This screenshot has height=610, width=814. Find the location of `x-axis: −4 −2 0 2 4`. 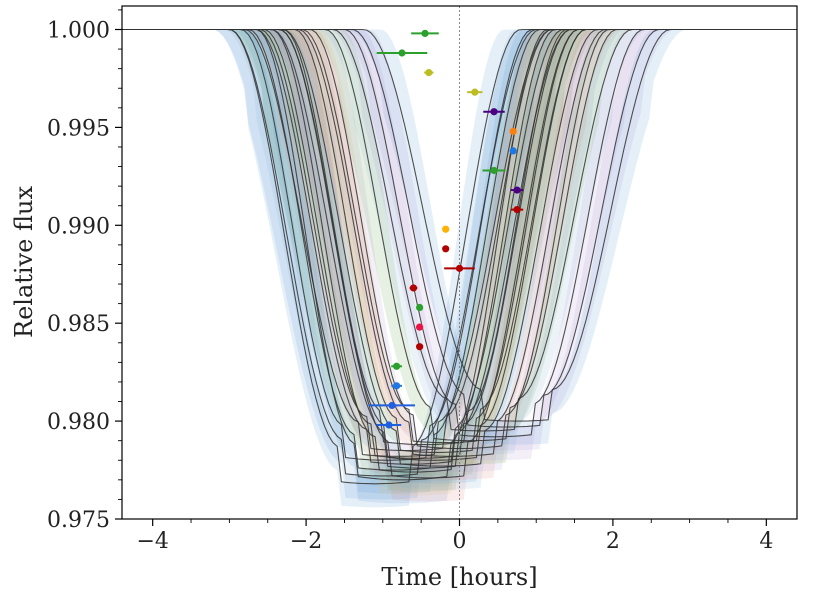

x-axis: −4 −2 0 2 4 is located at coordinates (454, 536).